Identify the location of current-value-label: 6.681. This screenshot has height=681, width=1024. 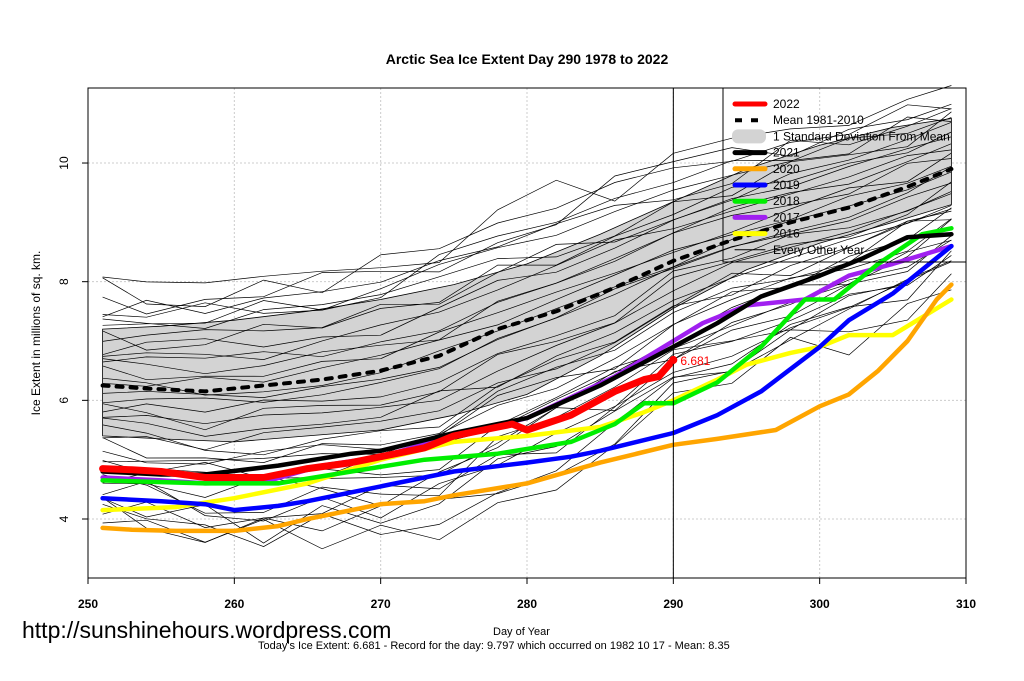
(695, 361).